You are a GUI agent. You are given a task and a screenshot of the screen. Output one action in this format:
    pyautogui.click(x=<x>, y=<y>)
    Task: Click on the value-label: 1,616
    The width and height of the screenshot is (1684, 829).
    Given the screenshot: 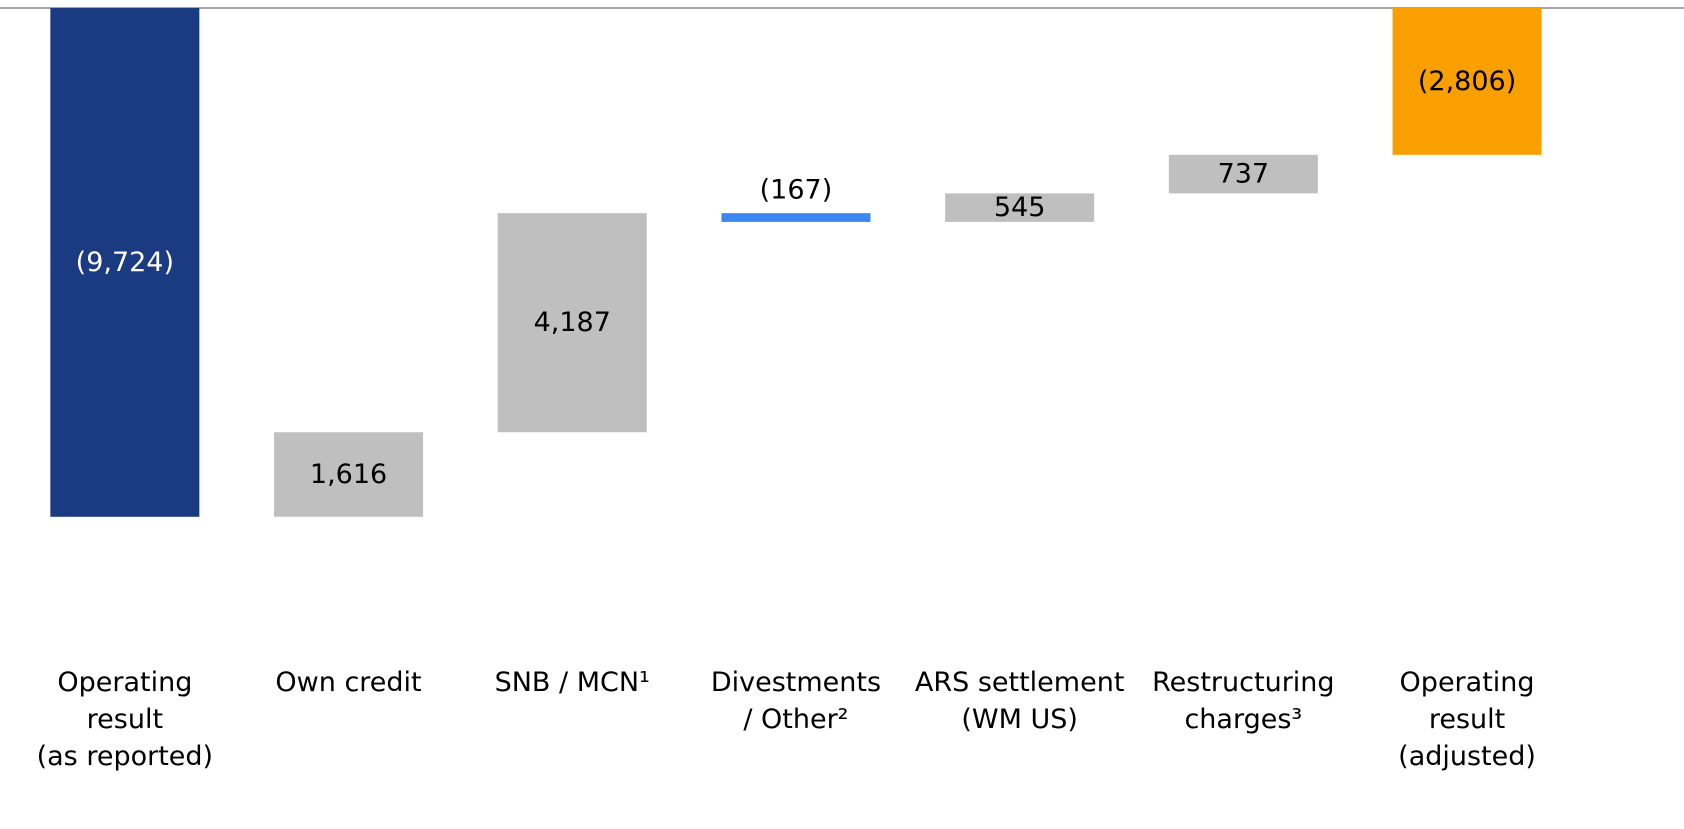 What is the action you would take?
    pyautogui.click(x=348, y=474)
    